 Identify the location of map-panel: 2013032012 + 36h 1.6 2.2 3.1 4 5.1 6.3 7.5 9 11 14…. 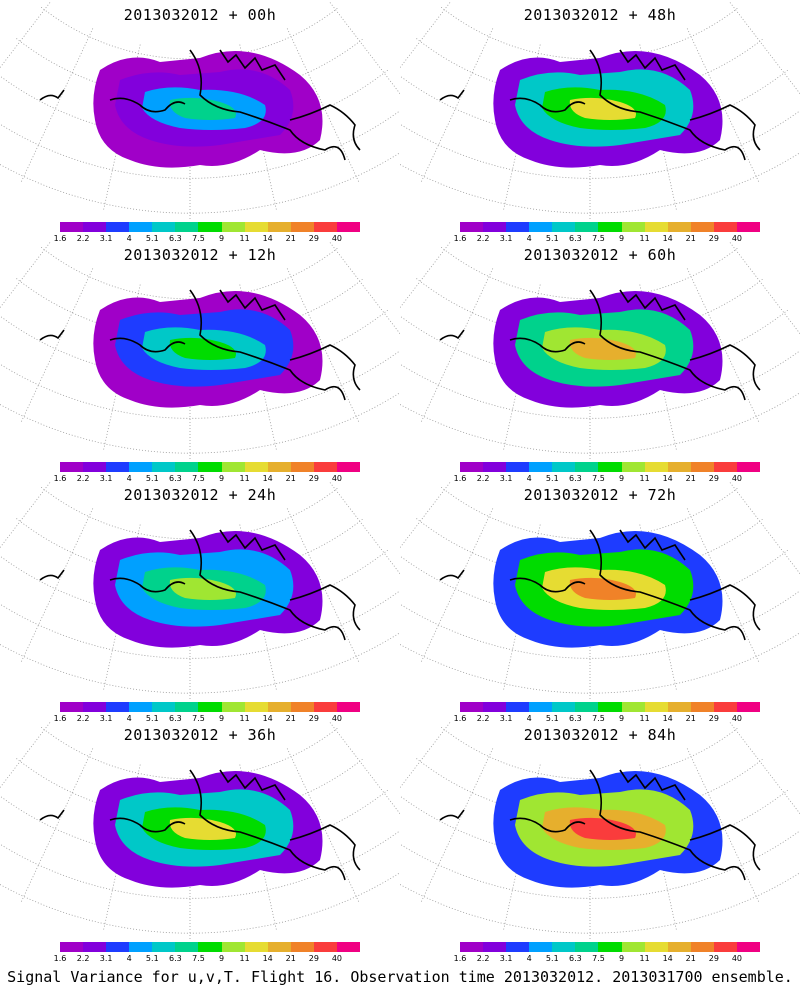
(200, 841).